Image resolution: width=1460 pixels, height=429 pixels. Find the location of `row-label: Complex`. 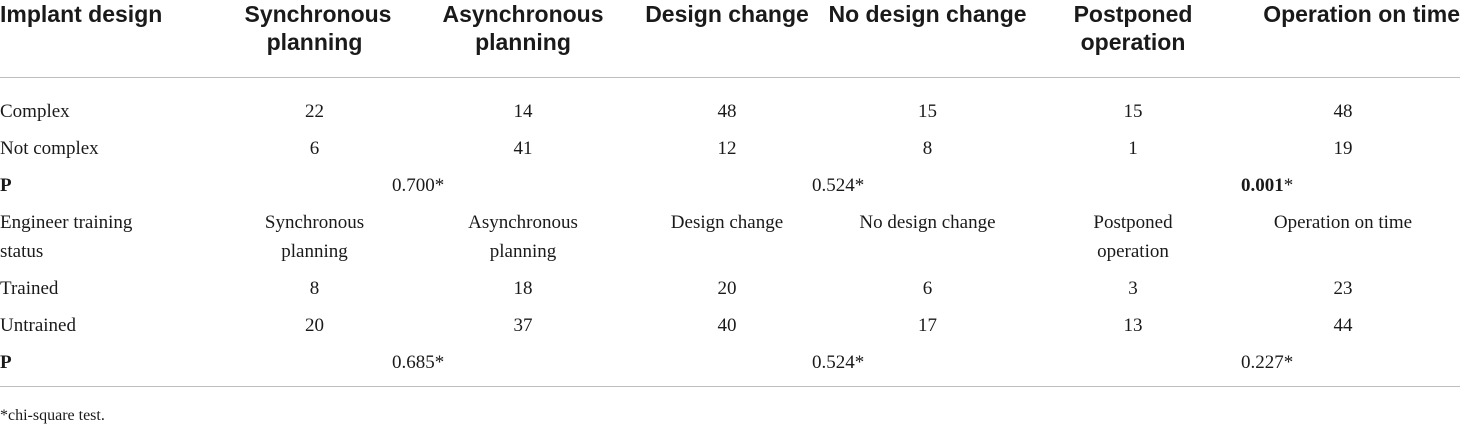

row-label: Complex is located at coordinates (35, 111).